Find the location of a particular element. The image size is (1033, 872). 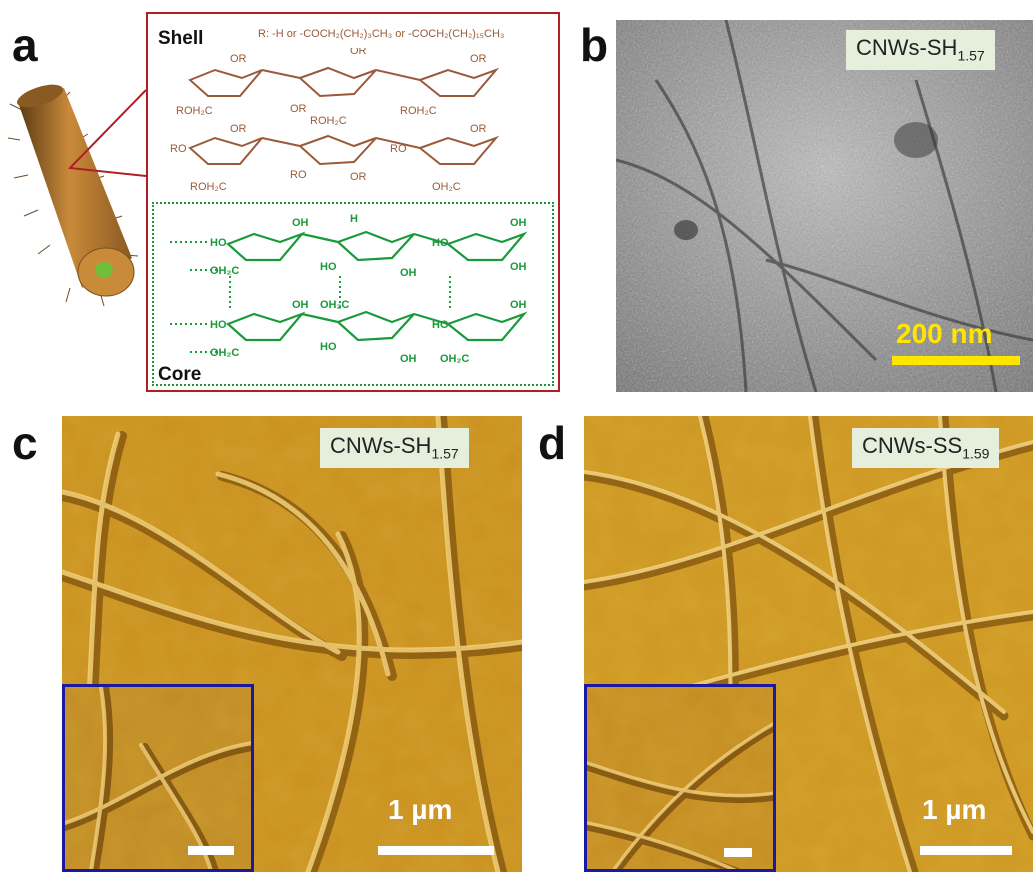

zoom-inset-c is located at coordinates (158, 778).